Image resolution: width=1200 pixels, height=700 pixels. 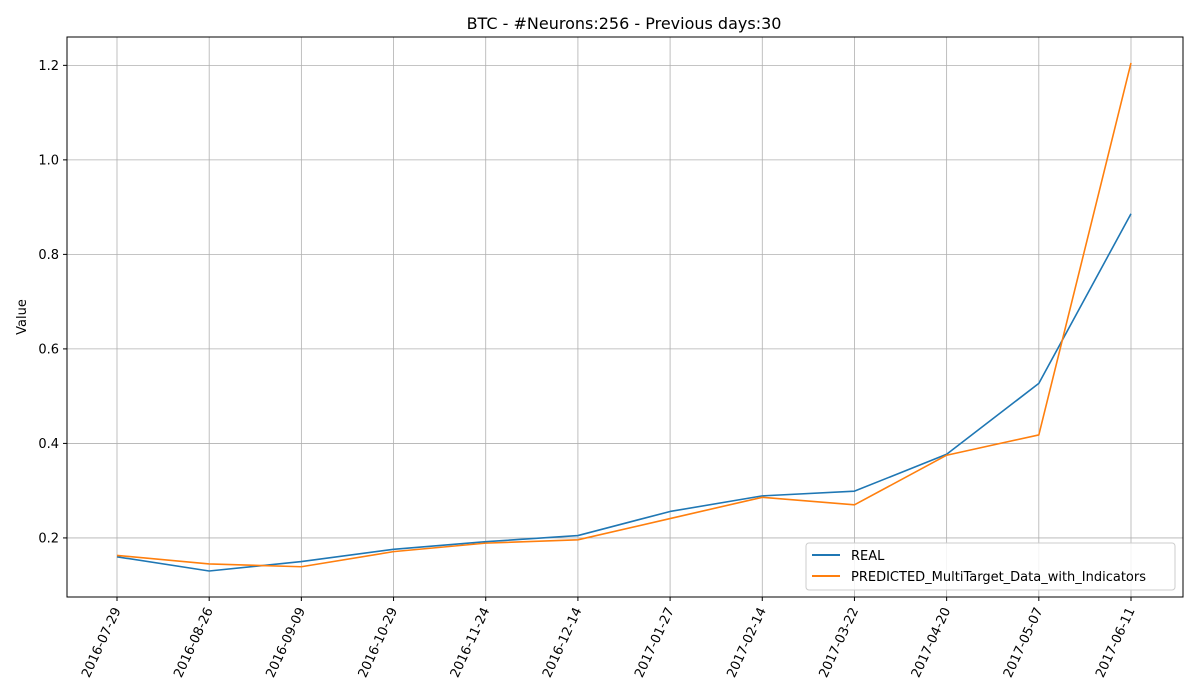 I want to click on x-tick-label: 2017-05-07, so click(x=1024, y=642).